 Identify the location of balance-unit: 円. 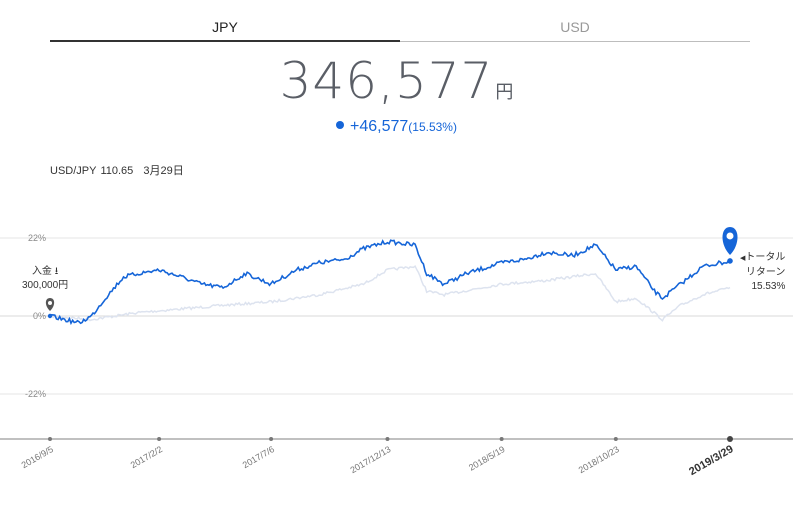
(504, 92).